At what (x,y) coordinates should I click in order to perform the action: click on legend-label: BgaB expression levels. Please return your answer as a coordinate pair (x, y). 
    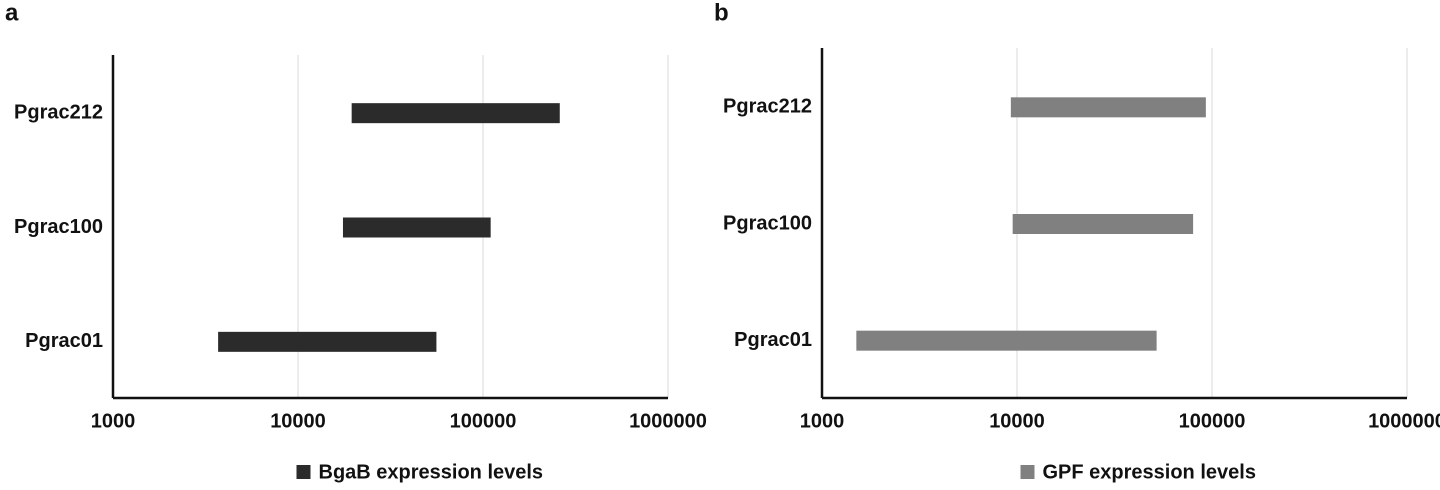
    Looking at the image, I should click on (431, 472).